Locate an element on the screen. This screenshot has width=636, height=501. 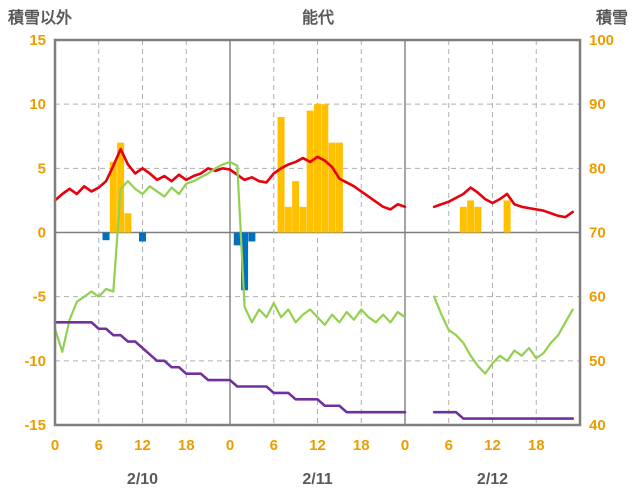
left-axis-tick: 15 is located at coordinates (37, 40).